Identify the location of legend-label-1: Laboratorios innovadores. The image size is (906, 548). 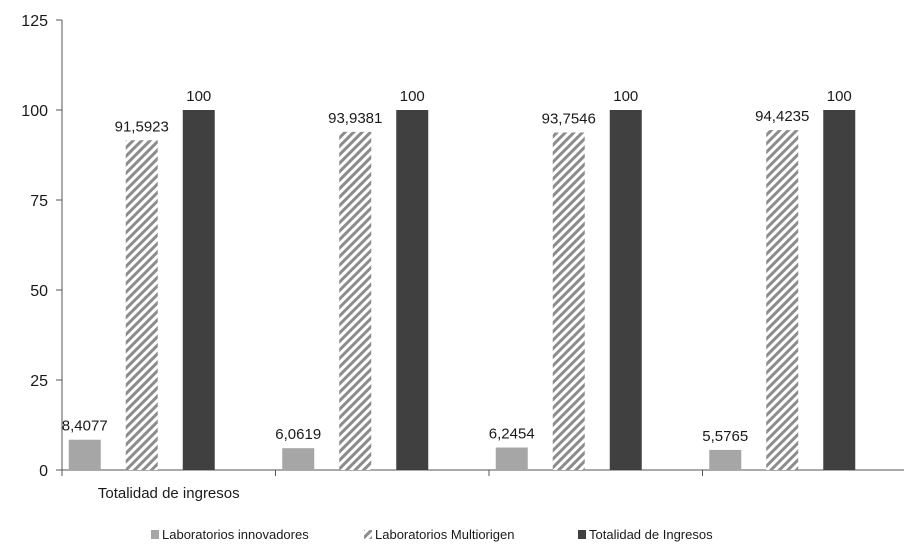
(235, 534).